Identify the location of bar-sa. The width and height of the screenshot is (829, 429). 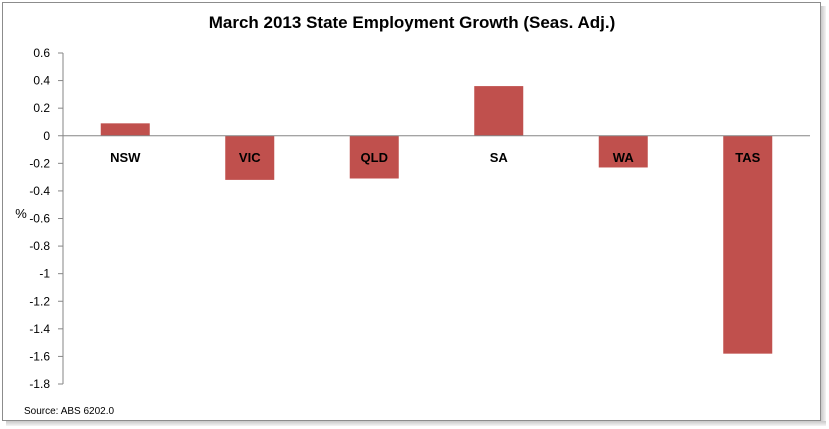
(499, 111).